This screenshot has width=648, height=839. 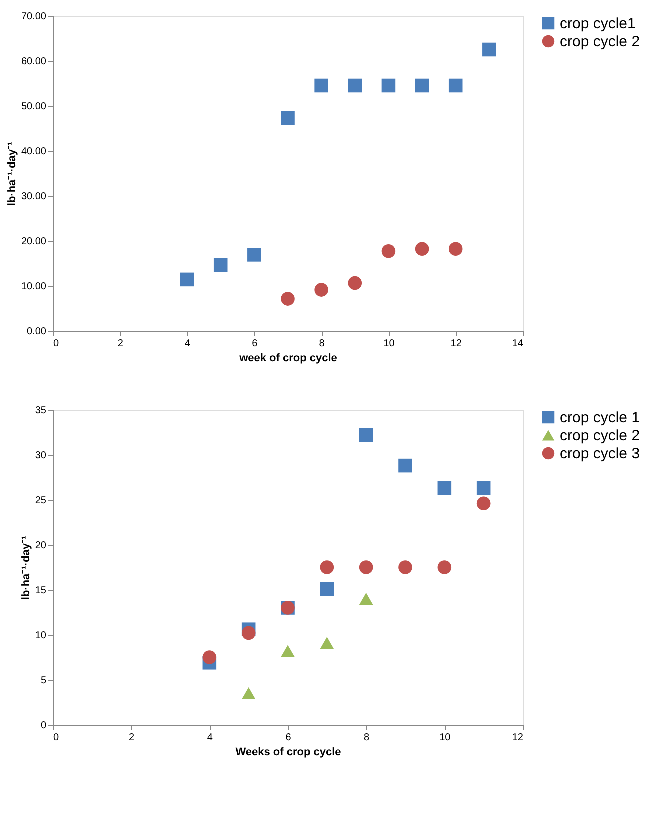 What do you see at coordinates (518, 344) in the screenshot?
I see `x-tick-label: 14` at bounding box center [518, 344].